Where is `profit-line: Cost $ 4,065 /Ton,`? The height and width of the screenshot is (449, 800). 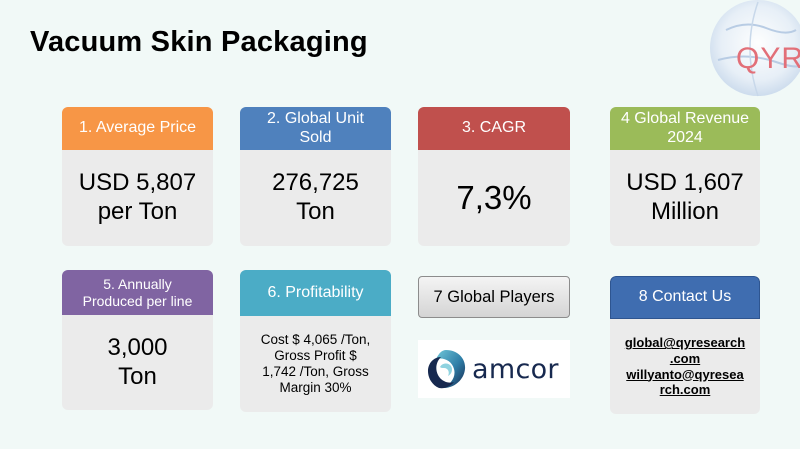
profit-line: Cost $ 4,065 /Ton, is located at coordinates (315, 339).